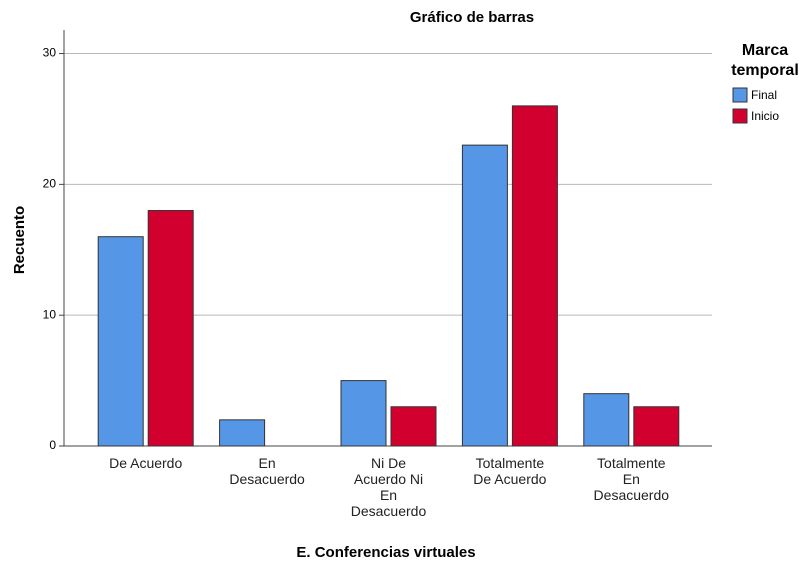 This screenshot has width=799, height=564. I want to click on x-tick-label: Totalmente En Desacuerdo, so click(631, 479).